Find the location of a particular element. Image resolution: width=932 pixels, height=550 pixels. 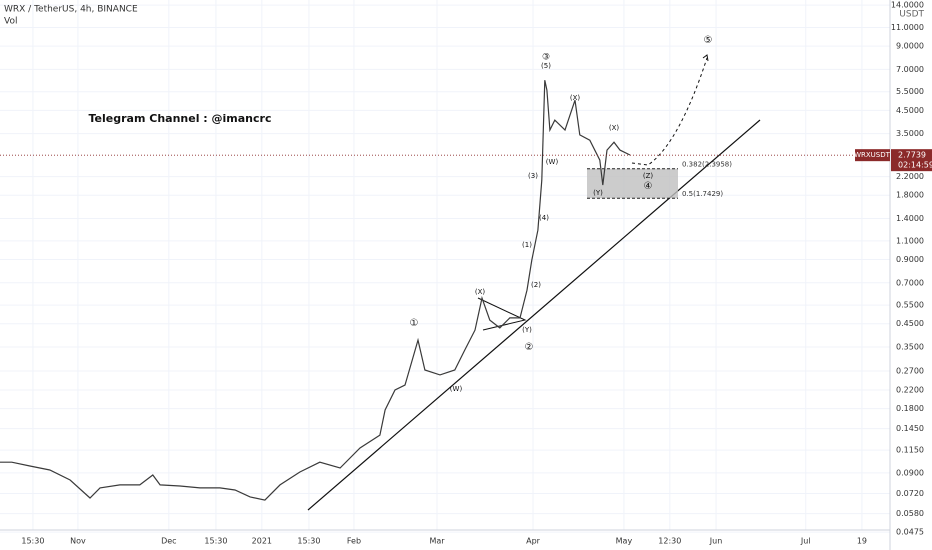

y-tick-label: 5.5000 is located at coordinates (910, 91).